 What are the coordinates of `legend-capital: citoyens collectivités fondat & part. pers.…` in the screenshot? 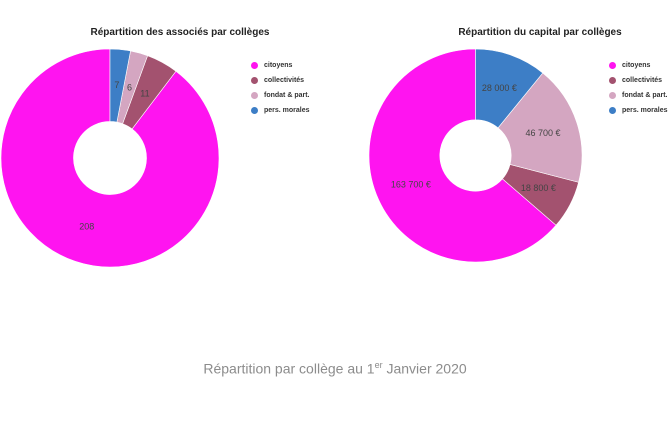 It's located at (638, 88).